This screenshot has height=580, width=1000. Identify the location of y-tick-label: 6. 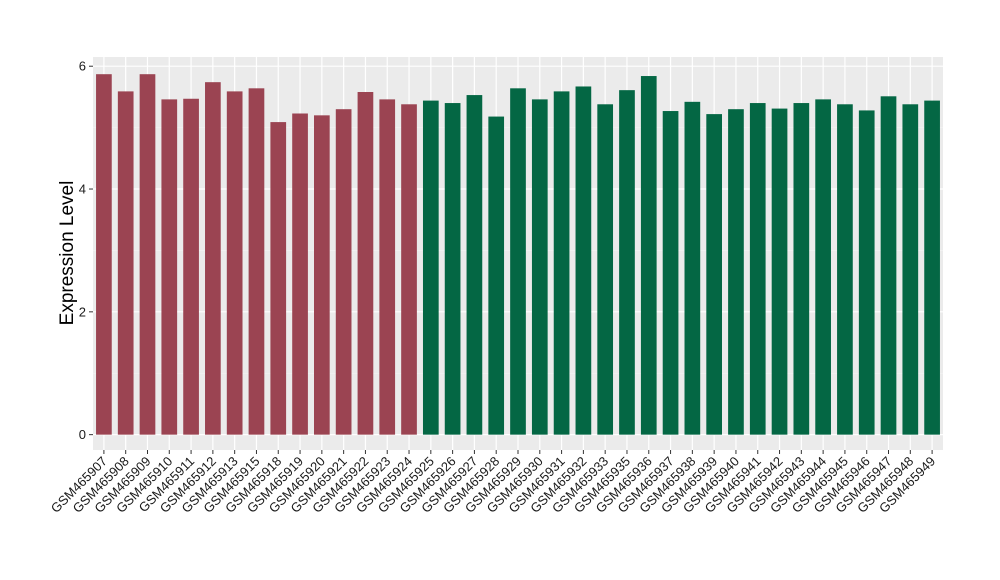
(82, 66).